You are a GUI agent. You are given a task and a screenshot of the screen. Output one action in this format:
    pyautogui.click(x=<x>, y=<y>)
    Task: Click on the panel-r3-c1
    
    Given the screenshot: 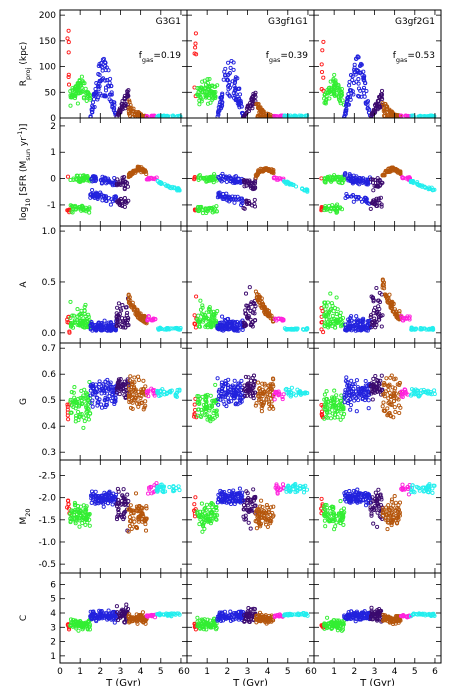 What is the action you would take?
    pyautogui.click(x=250, y=401)
    